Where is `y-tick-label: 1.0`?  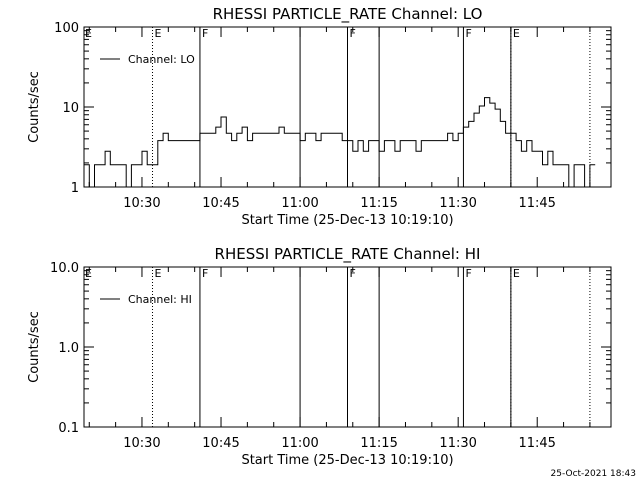 y-tick-label: 1.0 is located at coordinates (68, 348).